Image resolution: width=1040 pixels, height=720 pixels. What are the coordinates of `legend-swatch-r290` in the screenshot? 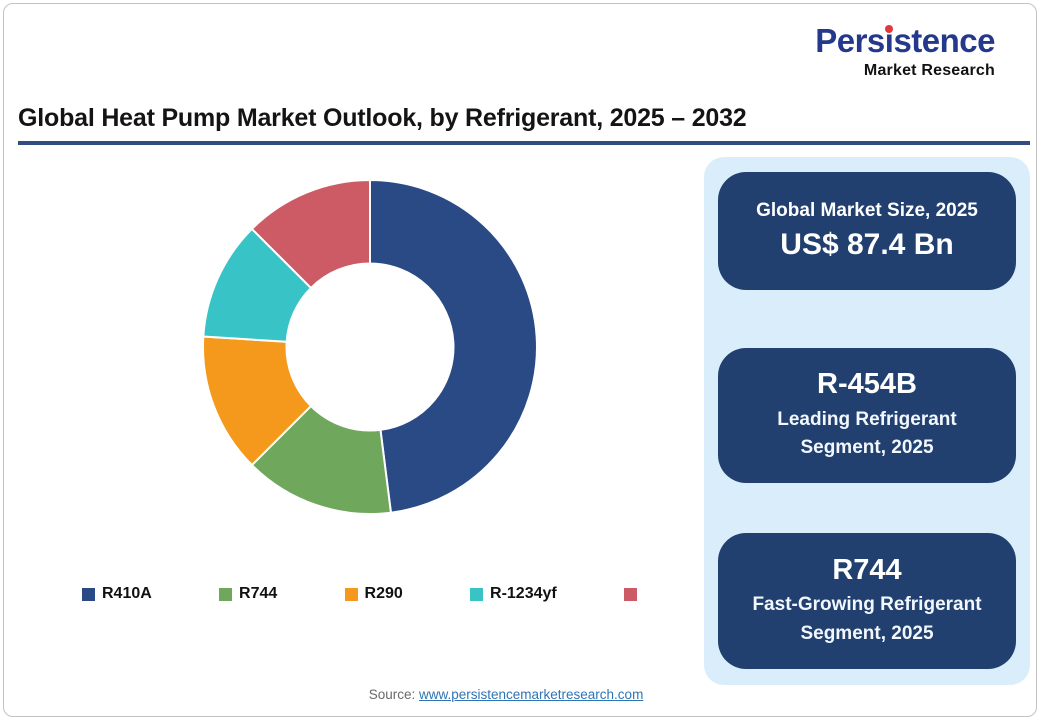 It's located at (351, 594).